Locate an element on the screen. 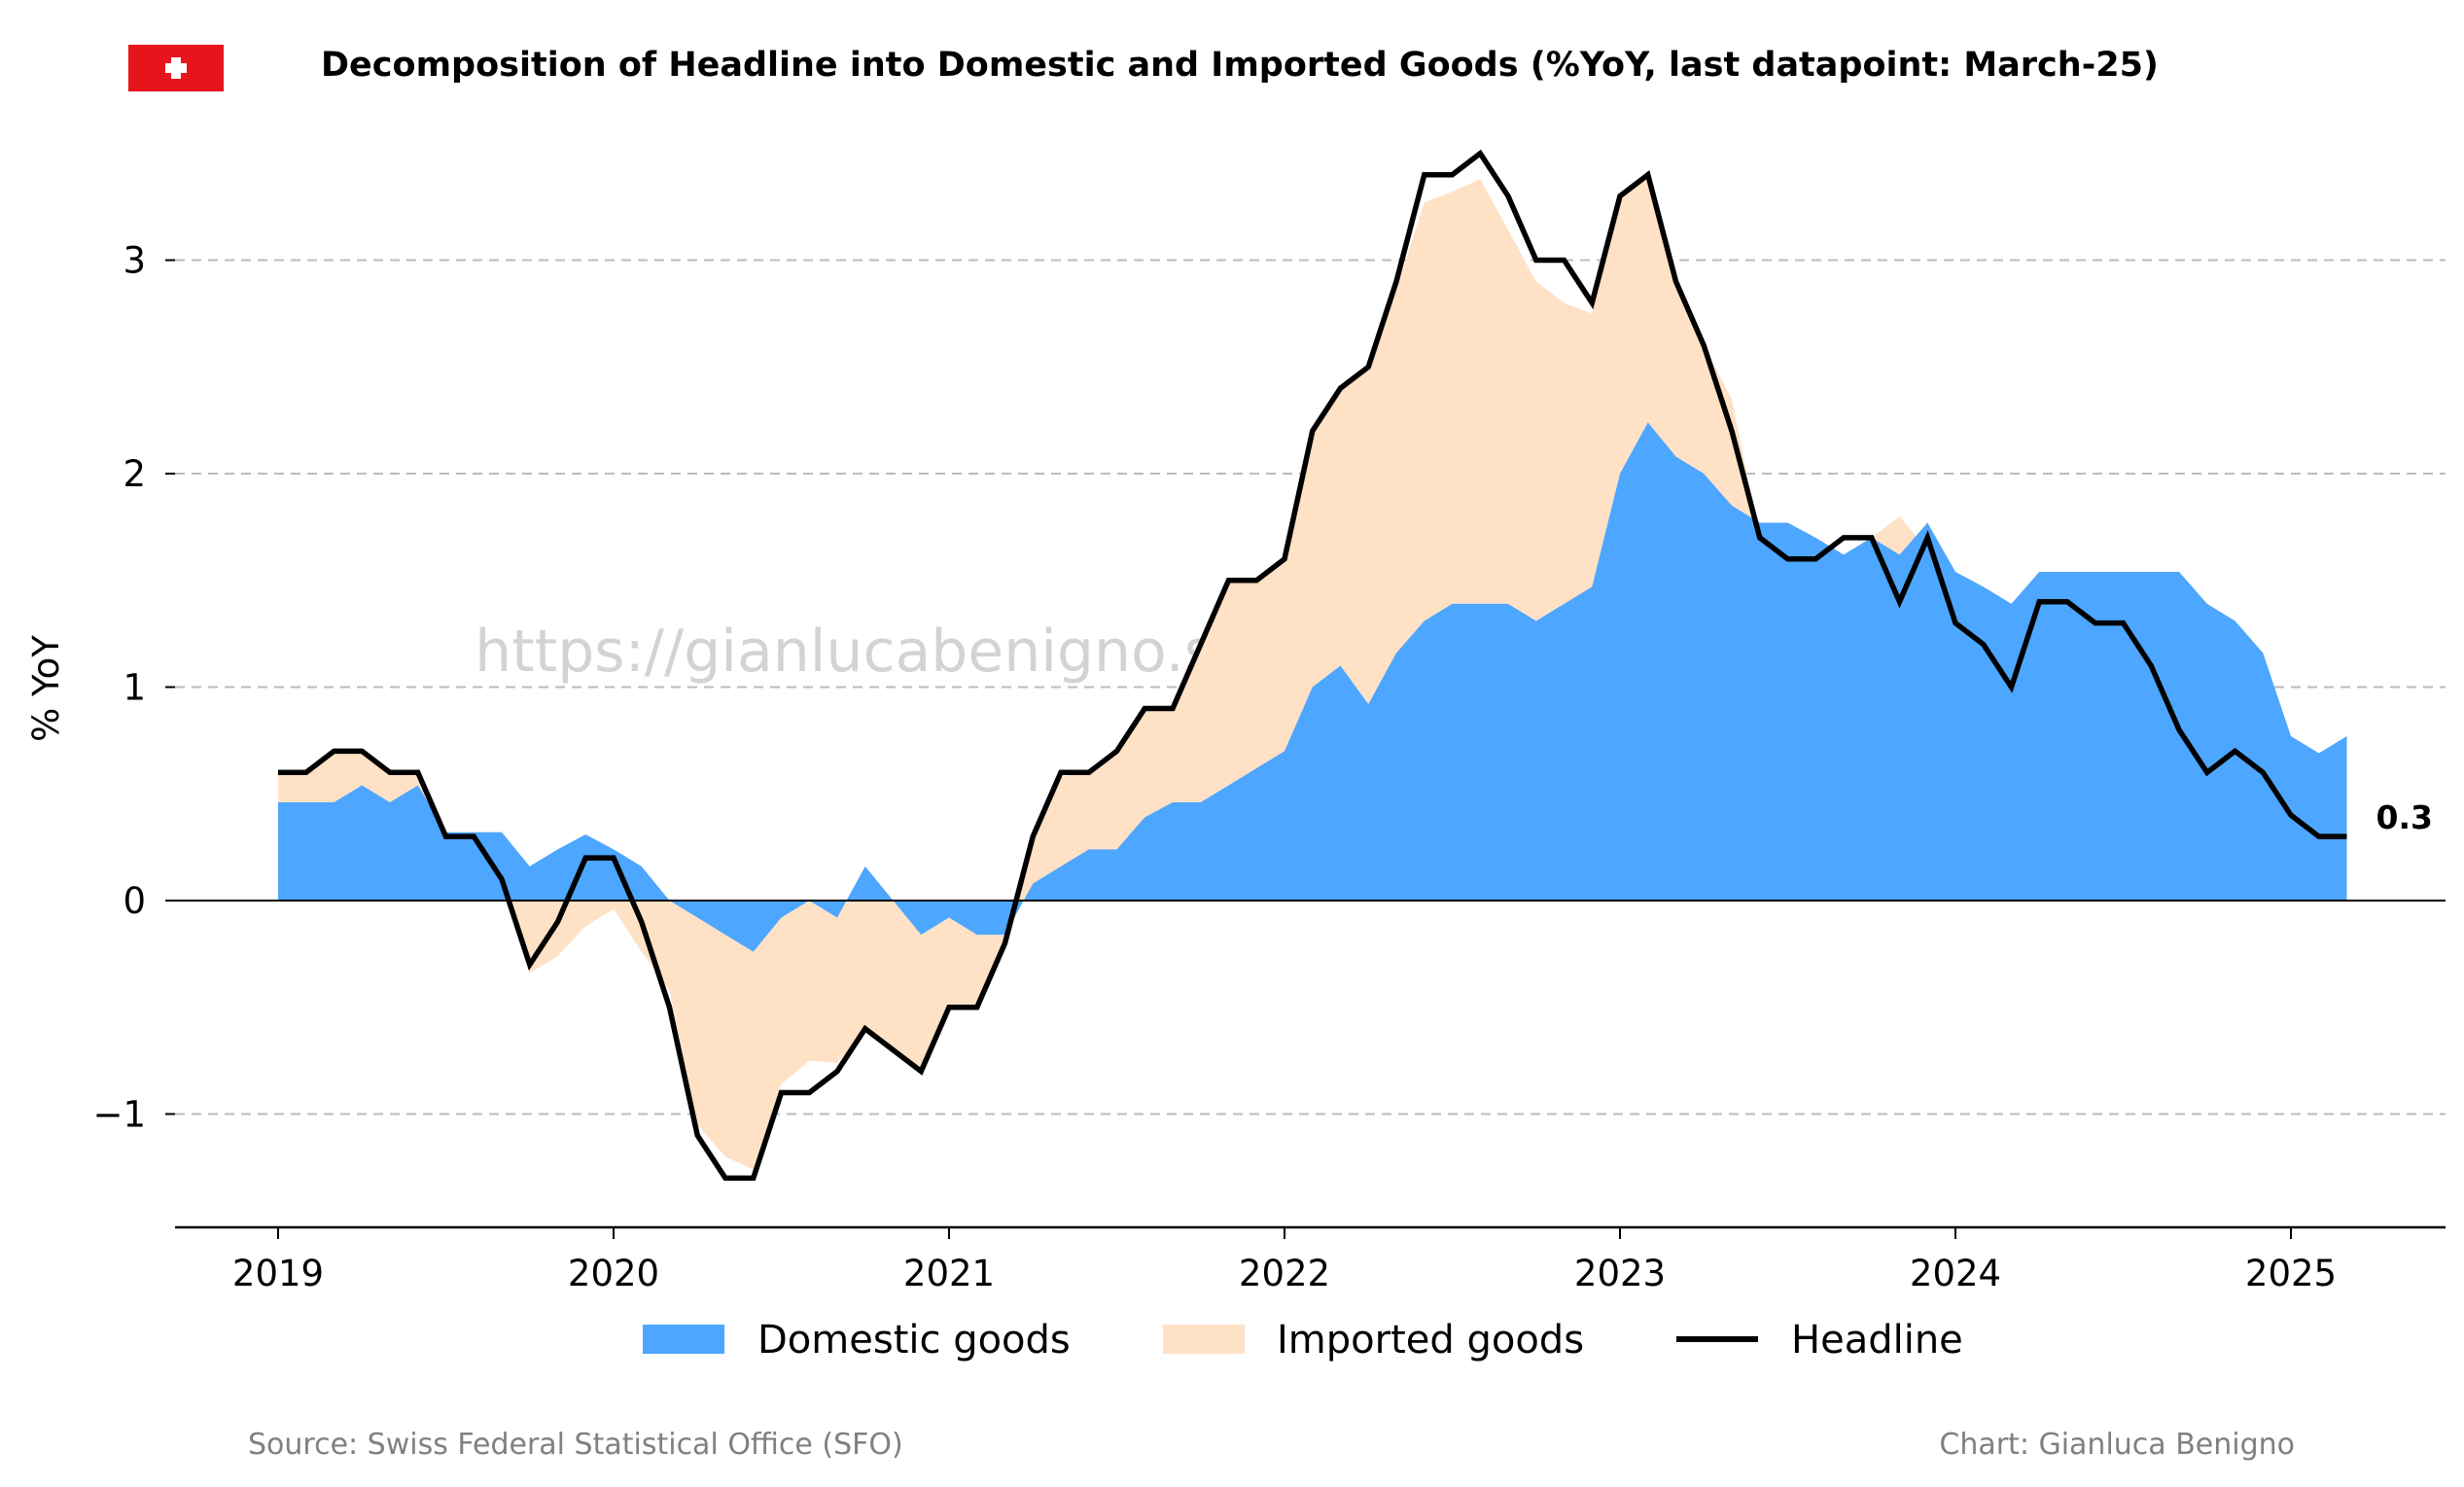  x-tick-labels: 2019 2020 2021 2022 2023 2024 2025 is located at coordinates (1284, 1260).